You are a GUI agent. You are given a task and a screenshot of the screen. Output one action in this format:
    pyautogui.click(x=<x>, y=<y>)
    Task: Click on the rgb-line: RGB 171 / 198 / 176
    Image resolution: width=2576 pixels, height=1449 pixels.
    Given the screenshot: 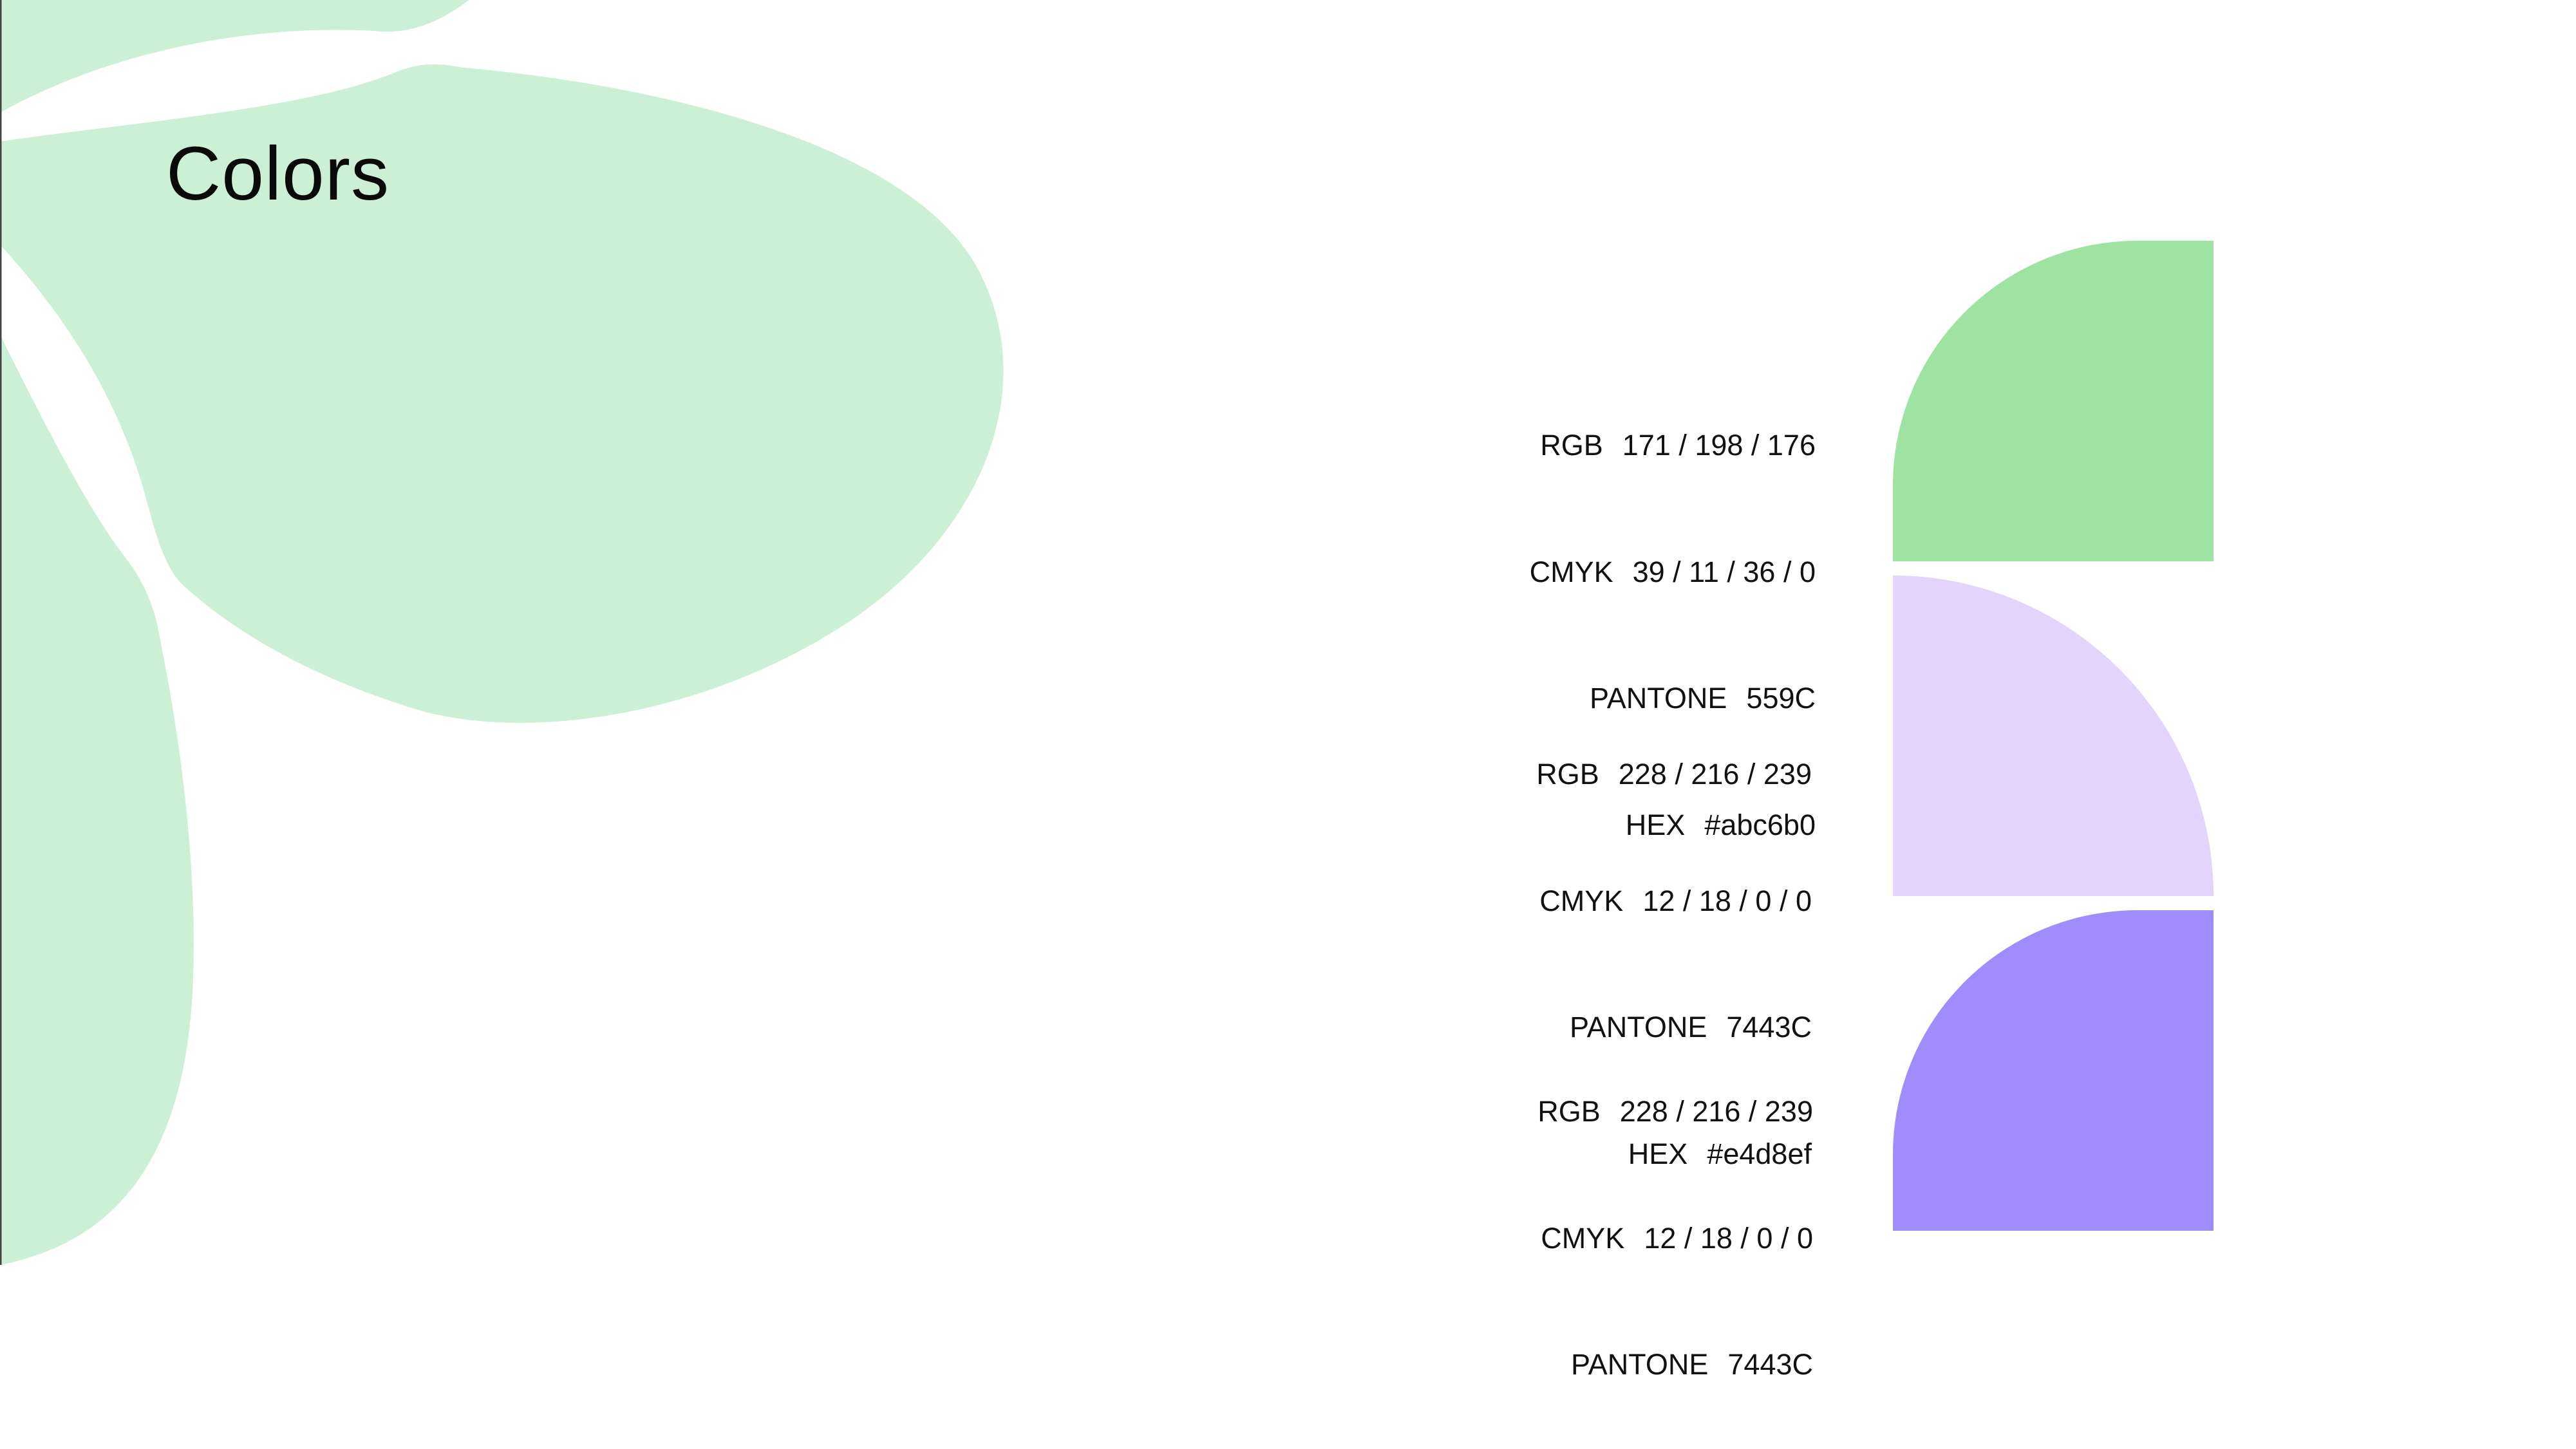 What is the action you would take?
    pyautogui.click(x=1526, y=445)
    